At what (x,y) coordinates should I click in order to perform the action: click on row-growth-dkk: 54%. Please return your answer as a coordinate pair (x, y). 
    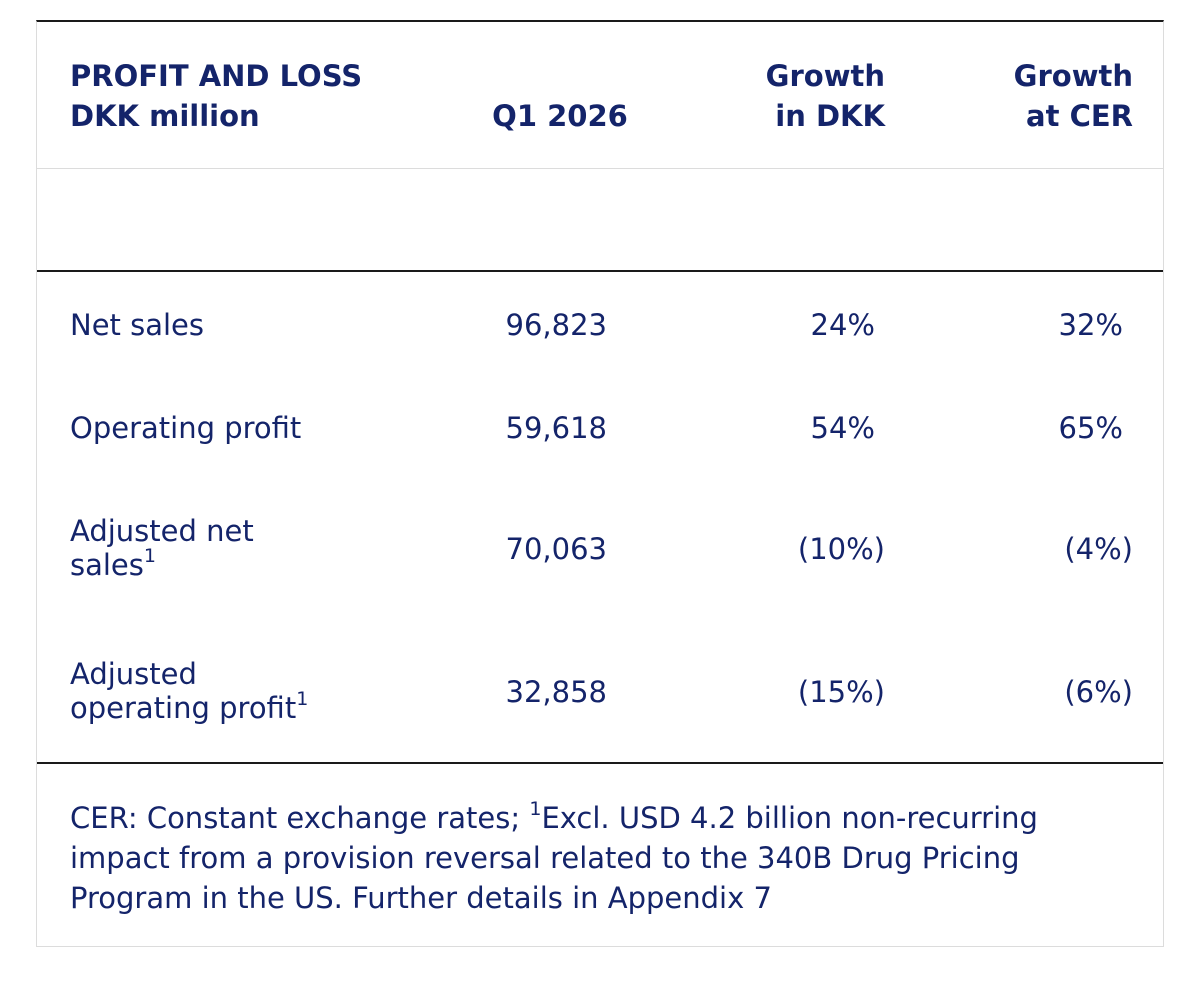
    Looking at the image, I should click on (842, 428).